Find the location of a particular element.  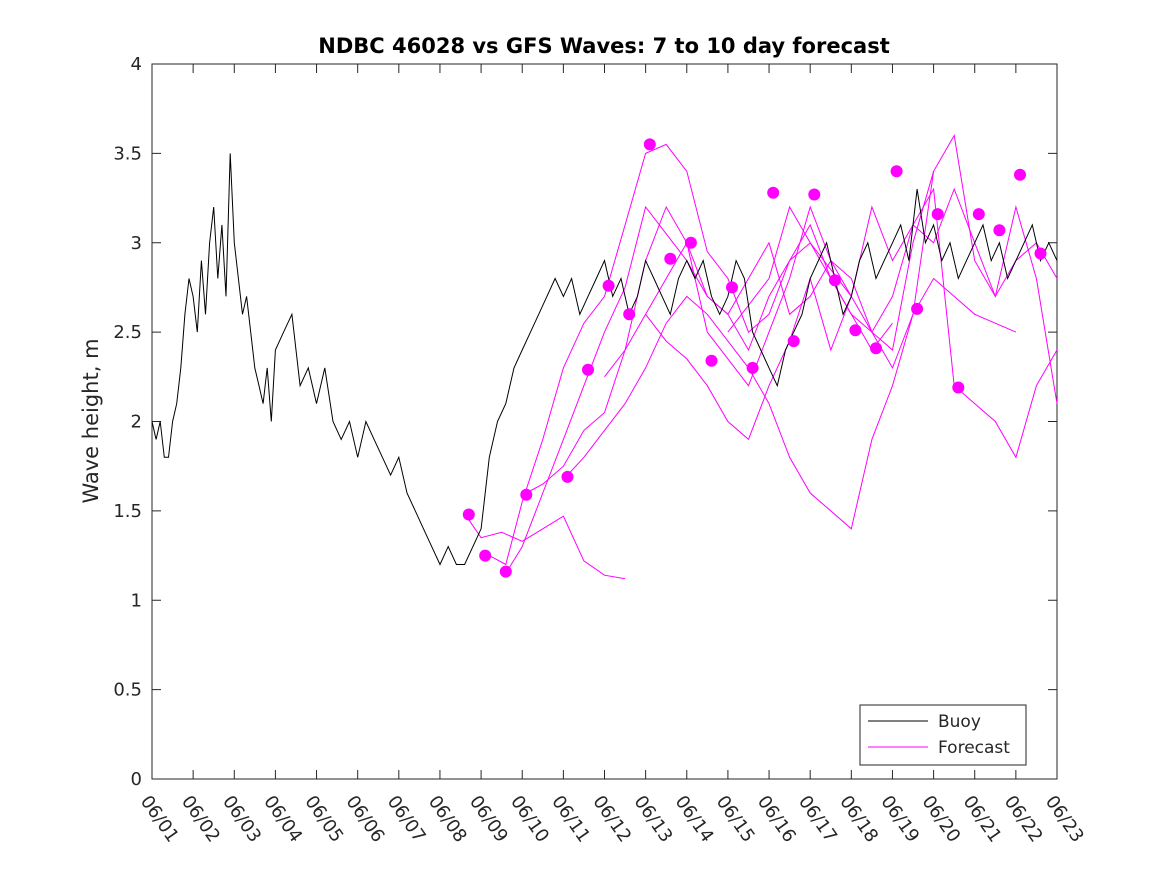

y-tick-label: 0.5 is located at coordinates (127, 690).